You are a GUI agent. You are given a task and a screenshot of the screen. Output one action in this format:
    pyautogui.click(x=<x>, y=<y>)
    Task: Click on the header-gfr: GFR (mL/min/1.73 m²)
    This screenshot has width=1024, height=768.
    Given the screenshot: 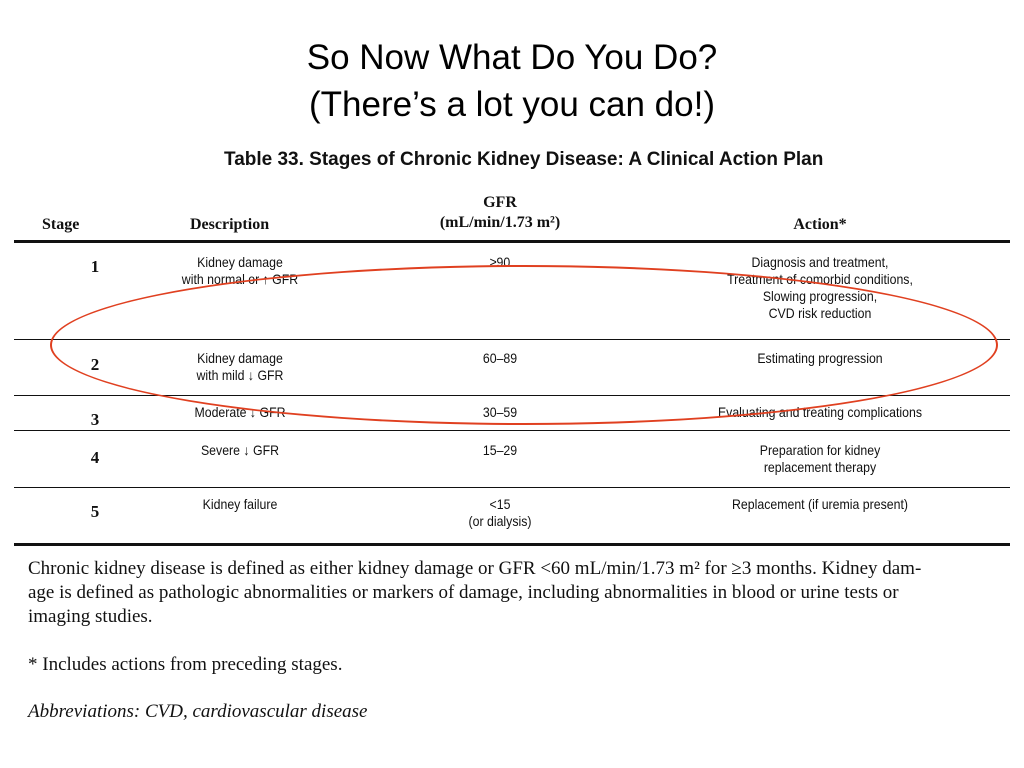 What is the action you would take?
    pyautogui.click(x=500, y=213)
    